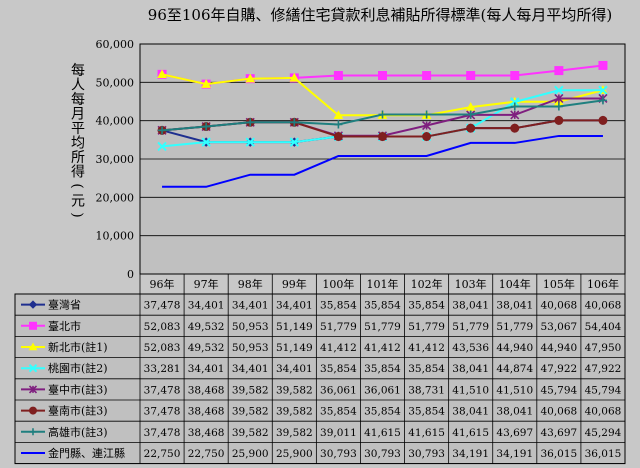  Describe the element at coordinates (338, 390) in the screenshot. I see `table-cell-value: 36,061` at that location.